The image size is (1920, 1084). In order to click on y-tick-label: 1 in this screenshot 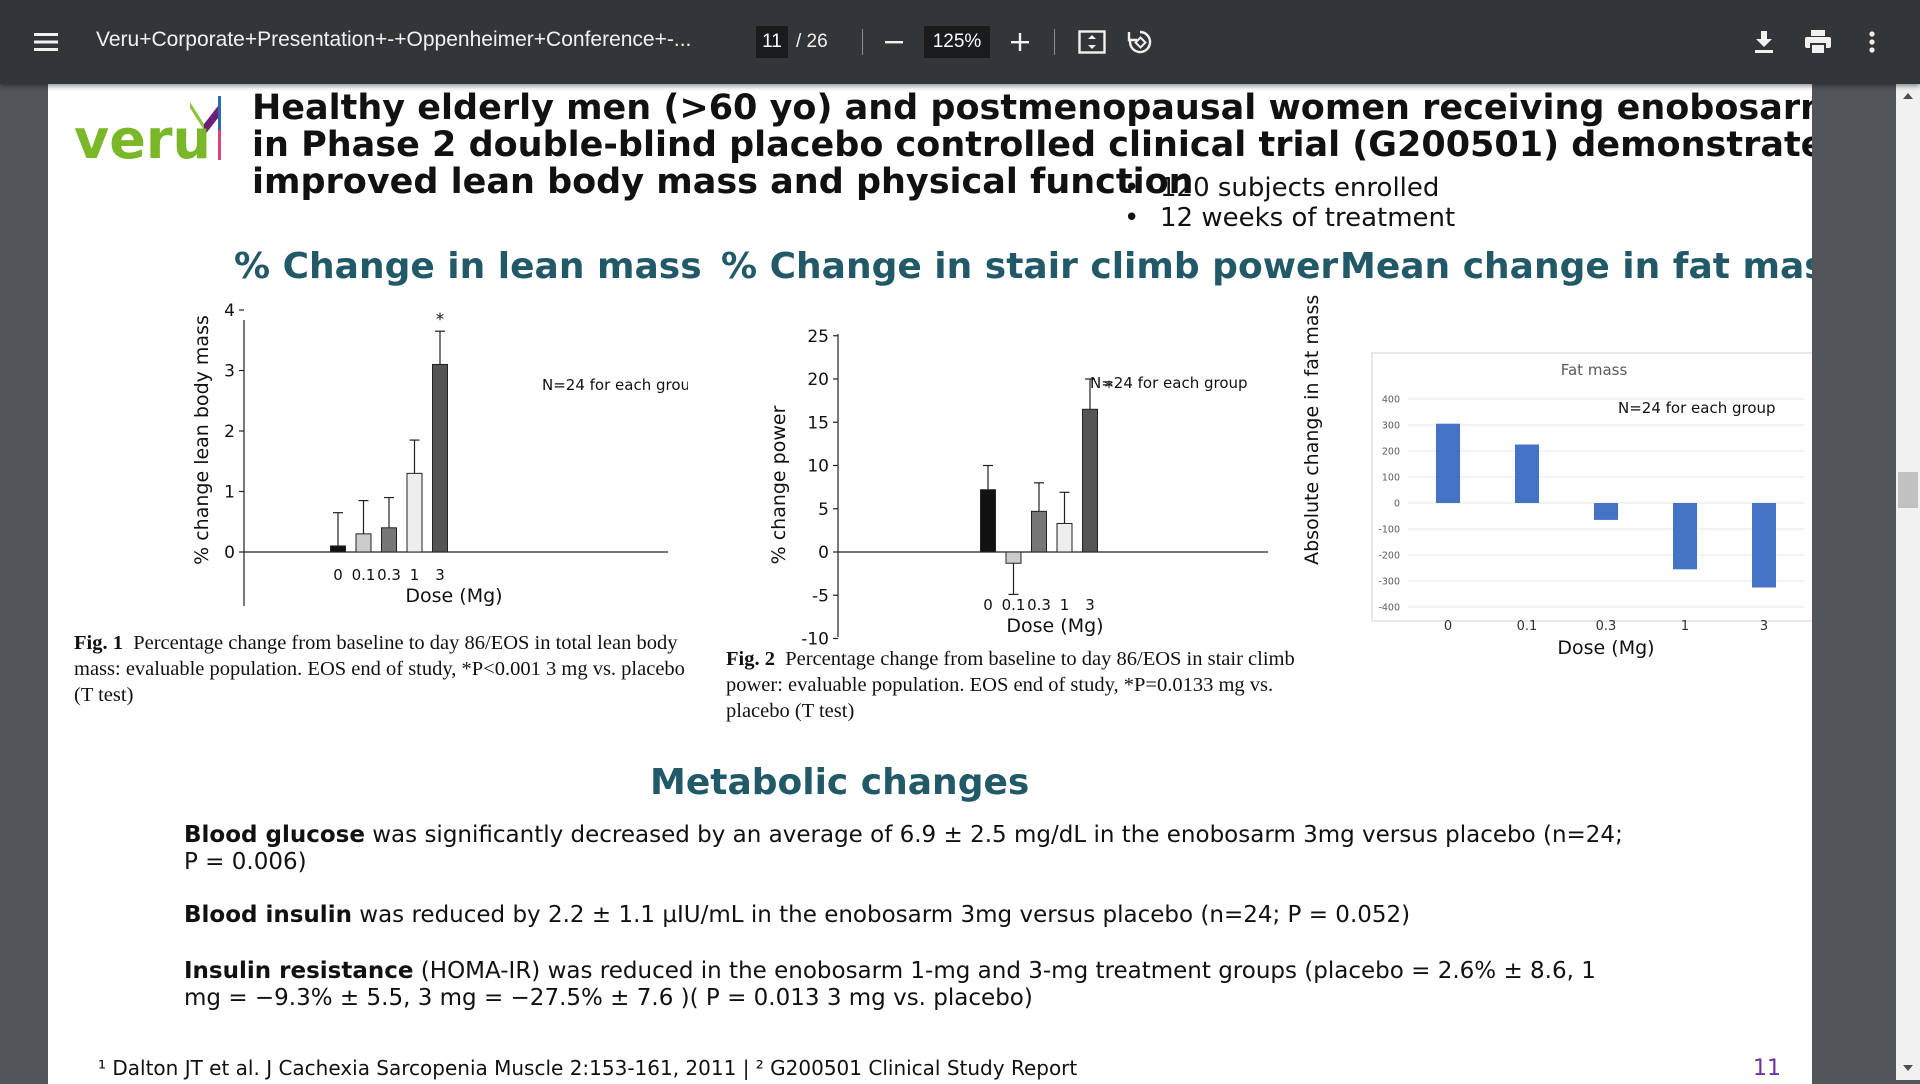, I will do `click(229, 493)`.